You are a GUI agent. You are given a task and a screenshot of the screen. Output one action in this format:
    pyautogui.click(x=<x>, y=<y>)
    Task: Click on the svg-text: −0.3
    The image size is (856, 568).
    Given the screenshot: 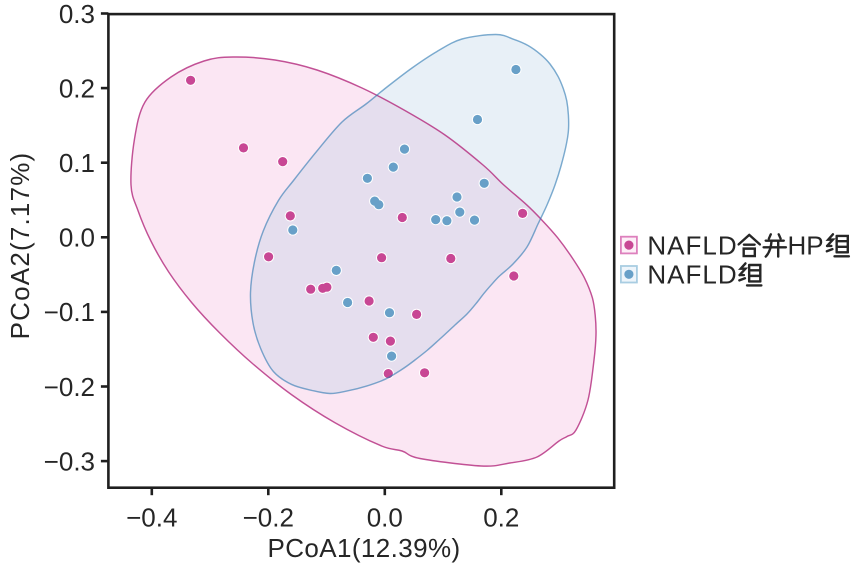 What is the action you would take?
    pyautogui.click(x=69, y=461)
    